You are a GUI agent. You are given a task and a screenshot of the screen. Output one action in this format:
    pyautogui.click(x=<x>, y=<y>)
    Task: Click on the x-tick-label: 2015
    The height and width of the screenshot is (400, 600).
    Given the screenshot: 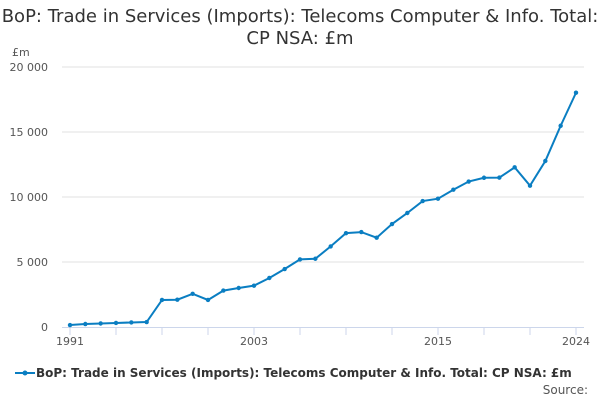 What is the action you would take?
    pyautogui.click(x=438, y=341)
    